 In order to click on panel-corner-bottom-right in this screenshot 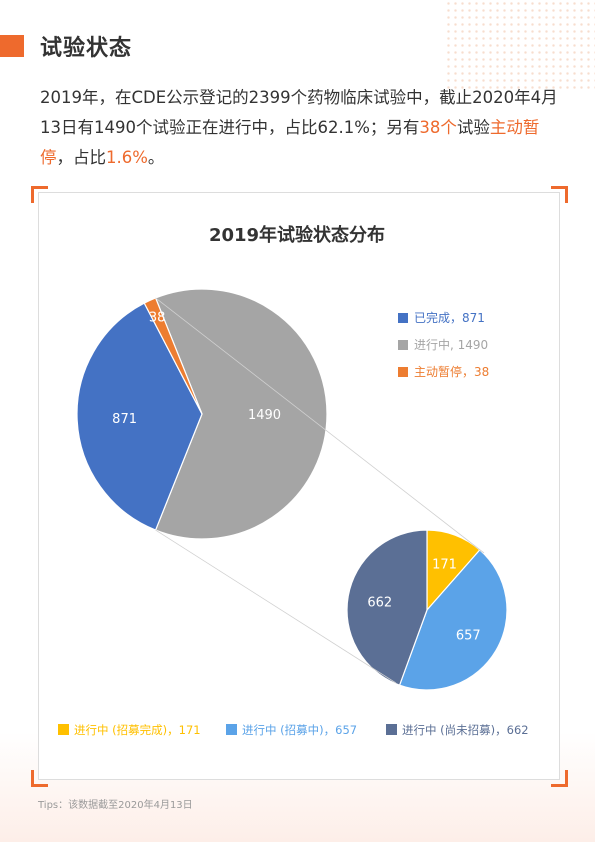, I will do `click(559, 778)`.